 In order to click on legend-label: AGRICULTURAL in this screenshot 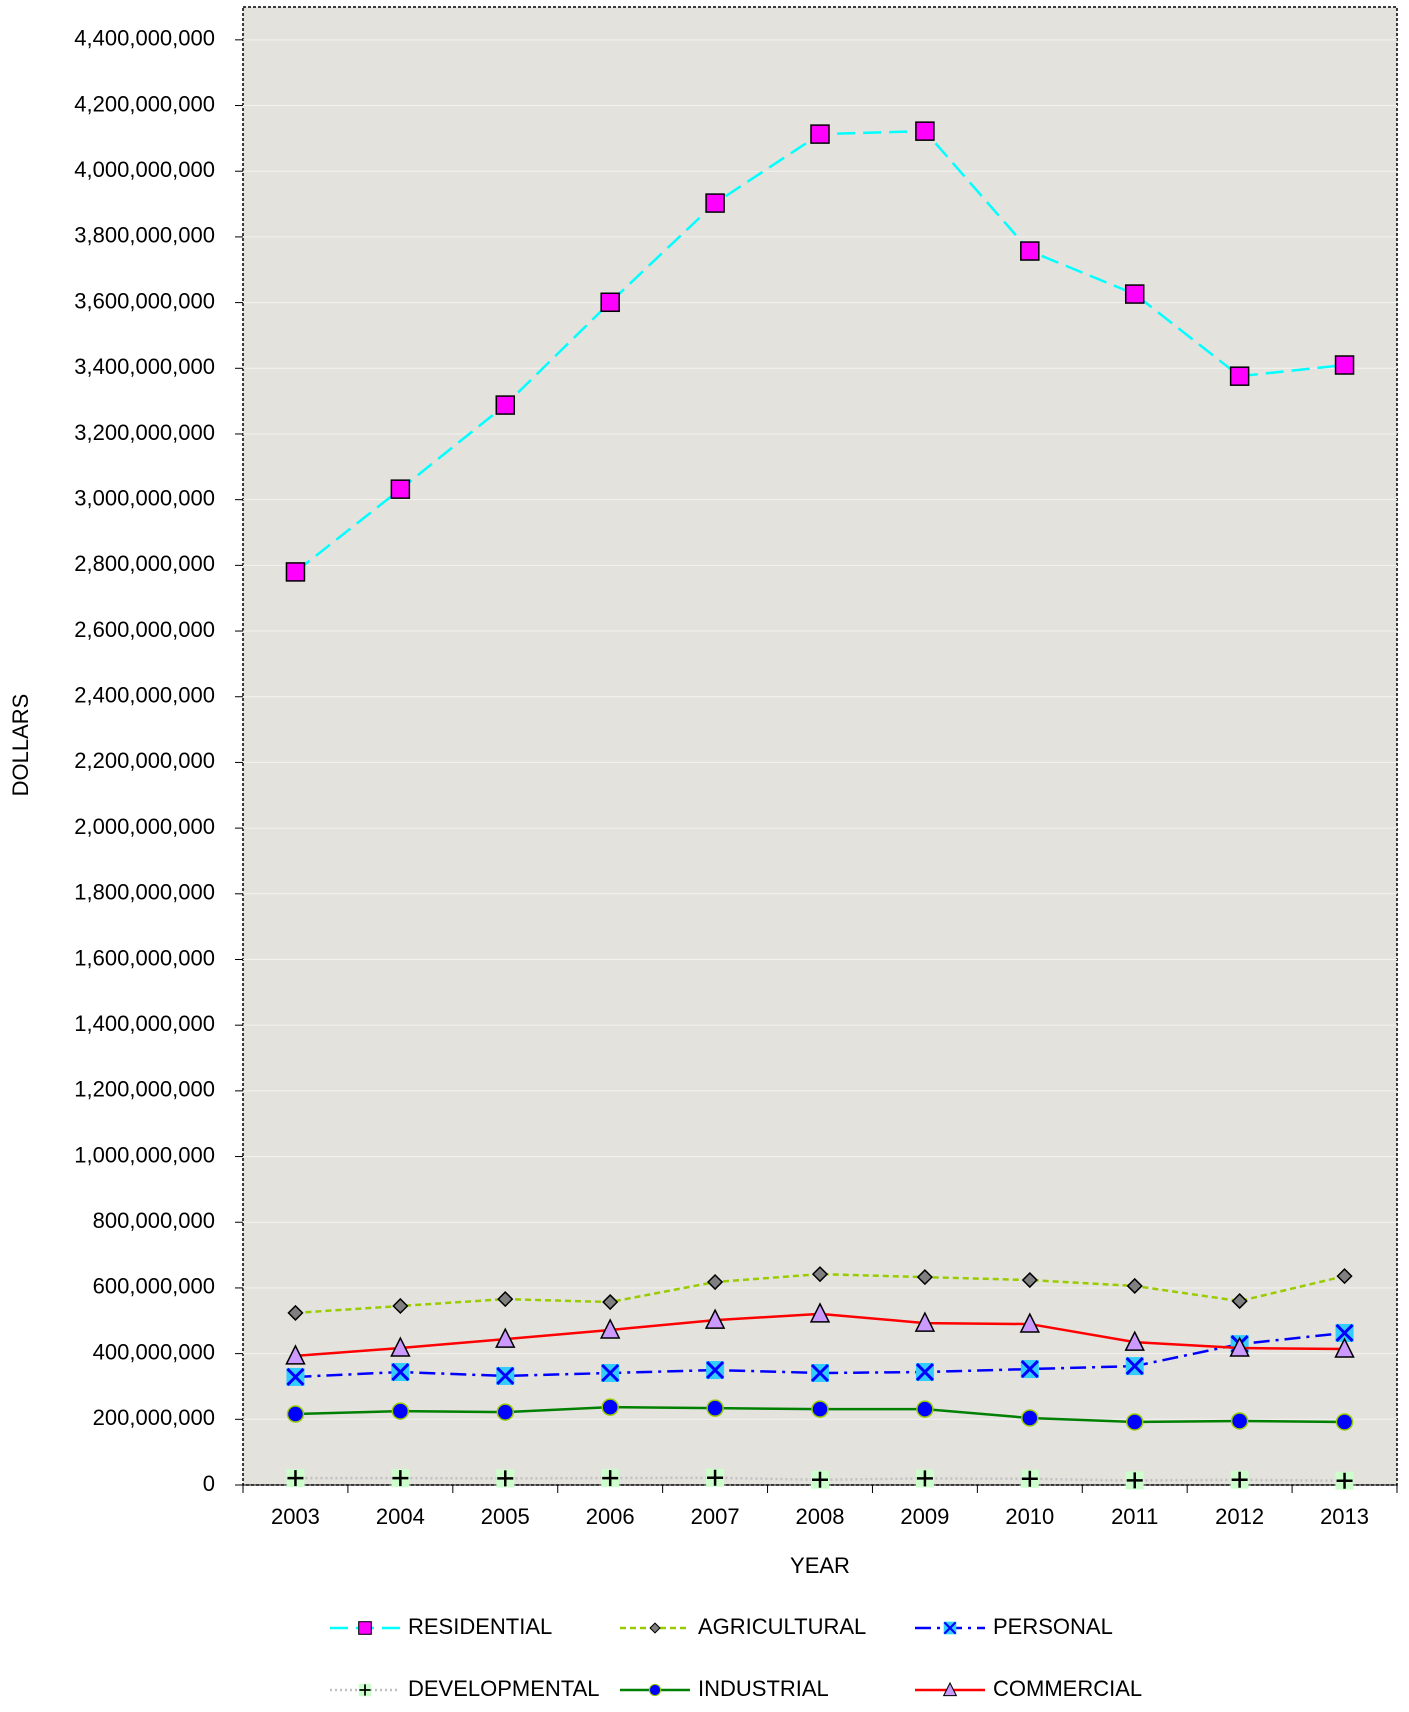, I will do `click(782, 1626)`.